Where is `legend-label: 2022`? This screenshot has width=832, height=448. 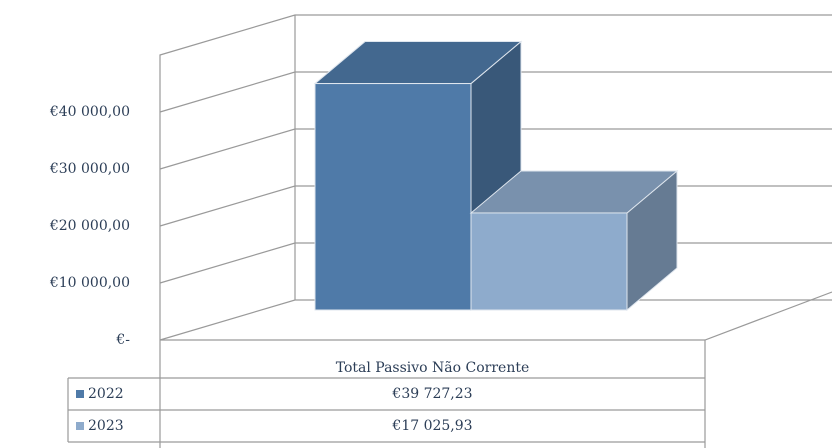 legend-label: 2022 is located at coordinates (106, 394).